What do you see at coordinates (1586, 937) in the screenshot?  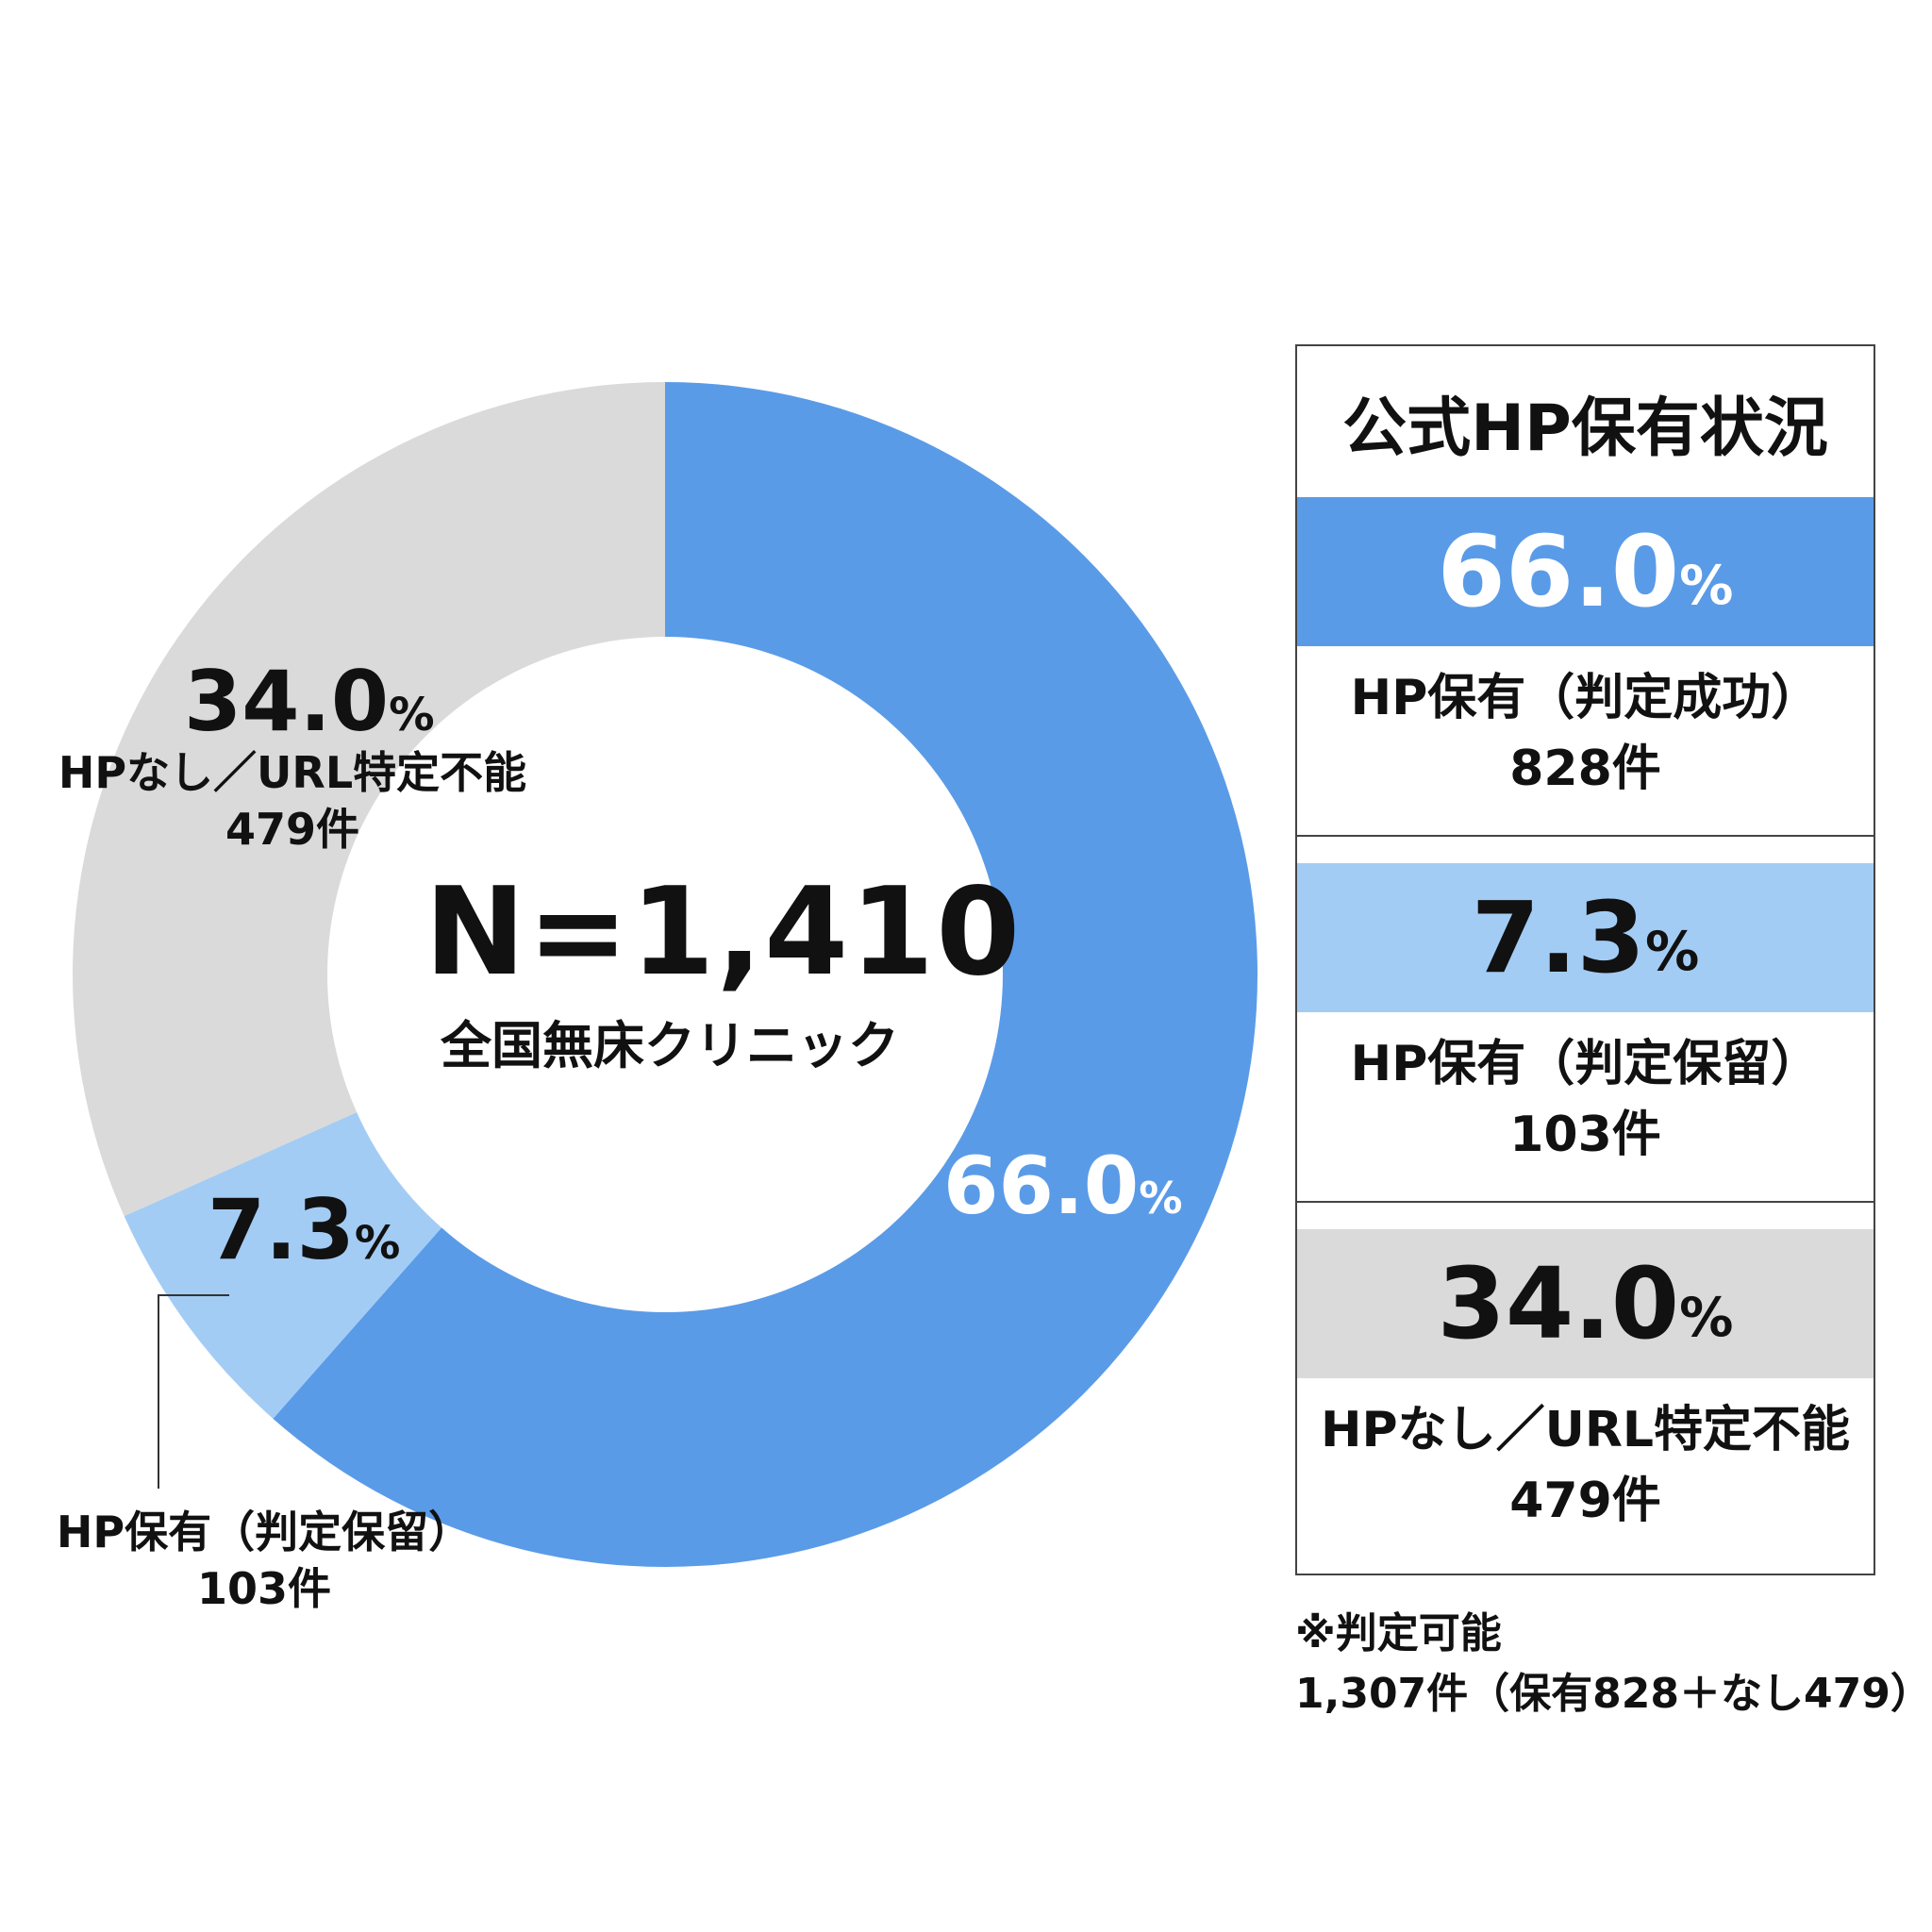 I see `legend-band-hp-pending: 7.3%` at bounding box center [1586, 937].